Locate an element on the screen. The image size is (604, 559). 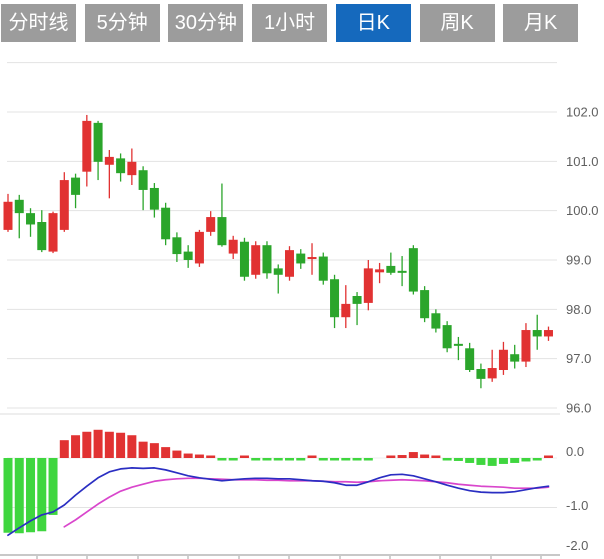
price-axis-label: 96.0 is located at coordinates (578, 407).